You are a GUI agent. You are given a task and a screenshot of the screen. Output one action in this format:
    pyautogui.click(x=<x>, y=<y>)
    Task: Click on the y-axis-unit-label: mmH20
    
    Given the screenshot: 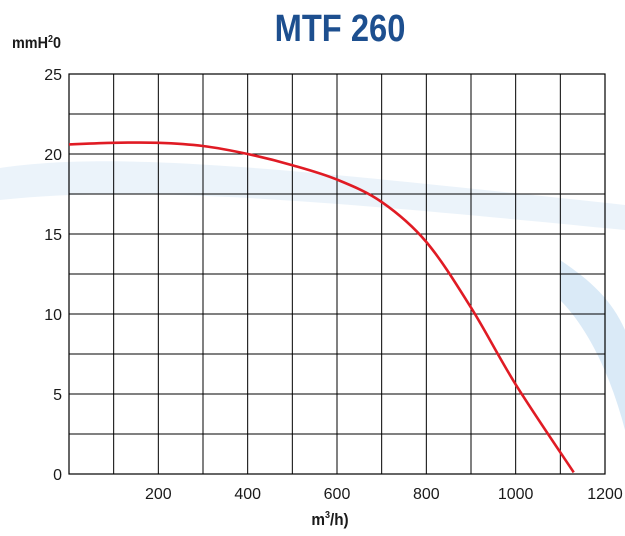 What is the action you would take?
    pyautogui.click(x=37, y=43)
    